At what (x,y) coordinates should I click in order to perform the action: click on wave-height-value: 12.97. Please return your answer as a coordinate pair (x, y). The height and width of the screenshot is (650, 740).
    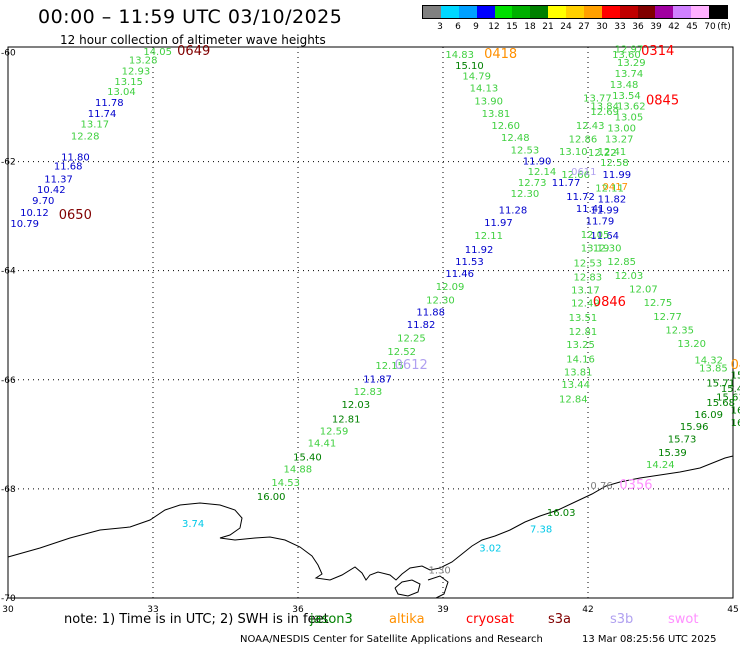
    Looking at the image, I should click on (629, 49).